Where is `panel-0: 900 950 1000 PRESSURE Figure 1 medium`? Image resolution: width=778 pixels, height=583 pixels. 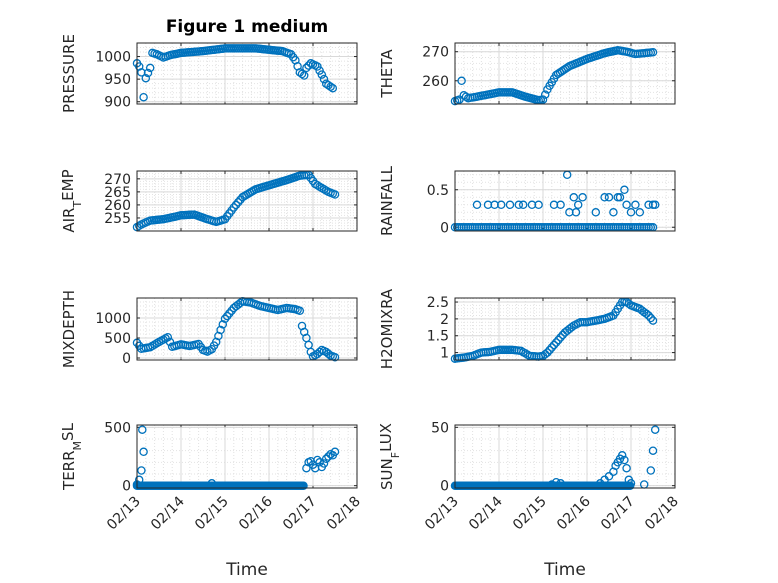
panel-0: 900 950 1000 PRESSURE Figure 1 medium is located at coordinates (209, 65).